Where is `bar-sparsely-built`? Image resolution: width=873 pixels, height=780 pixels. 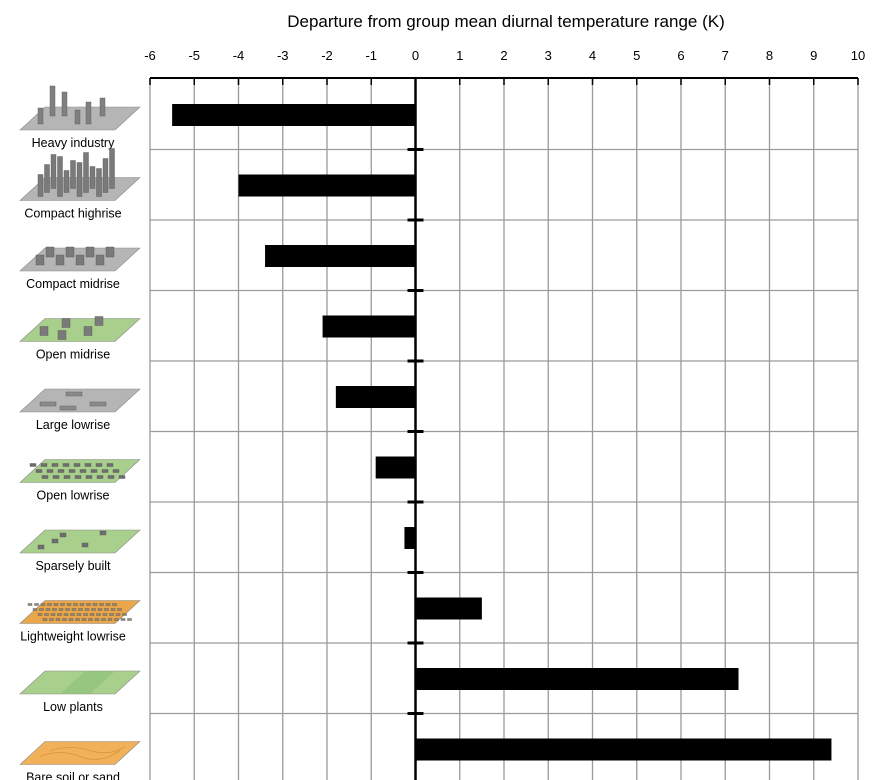
bar-sparsely-built is located at coordinates (410, 538).